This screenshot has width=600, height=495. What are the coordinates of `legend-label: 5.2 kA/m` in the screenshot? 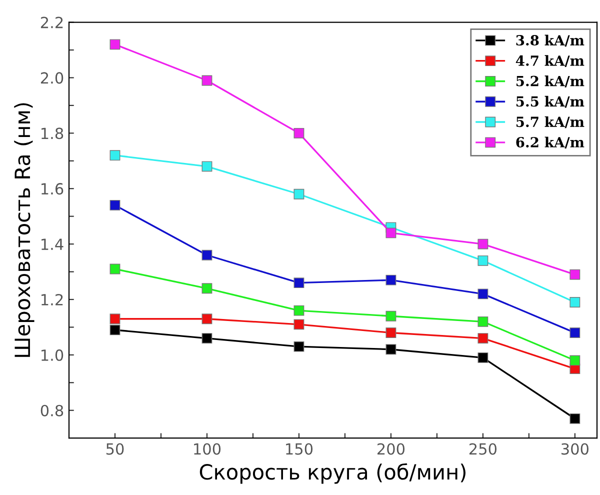 It's located at (550, 82).